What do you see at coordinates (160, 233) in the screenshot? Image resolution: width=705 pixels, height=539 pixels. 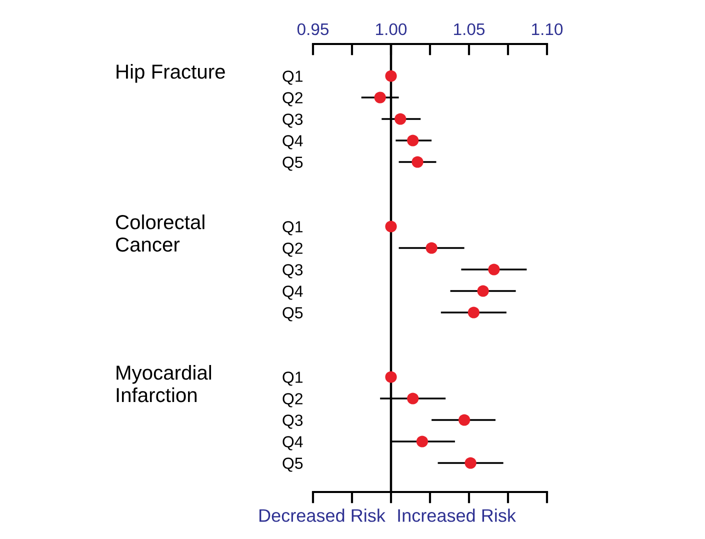 I see `text: Colorectal Cancer` at bounding box center [160, 233].